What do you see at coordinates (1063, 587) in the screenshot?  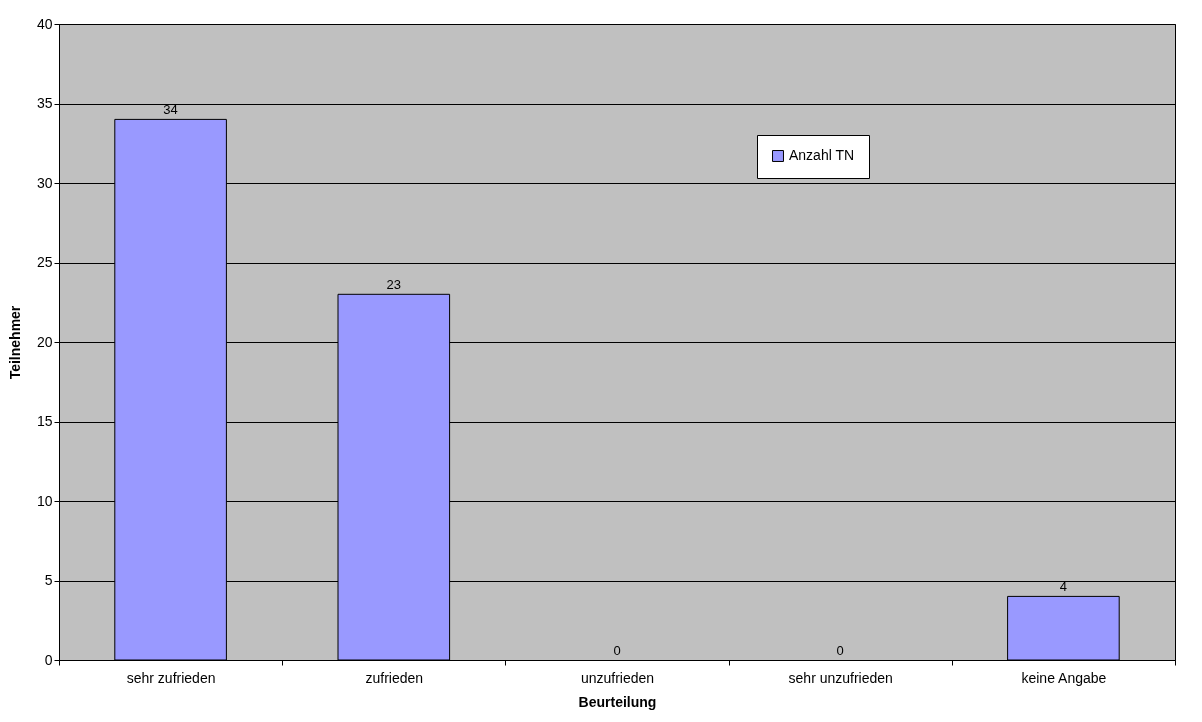 I see `data-label: 4` at bounding box center [1063, 587].